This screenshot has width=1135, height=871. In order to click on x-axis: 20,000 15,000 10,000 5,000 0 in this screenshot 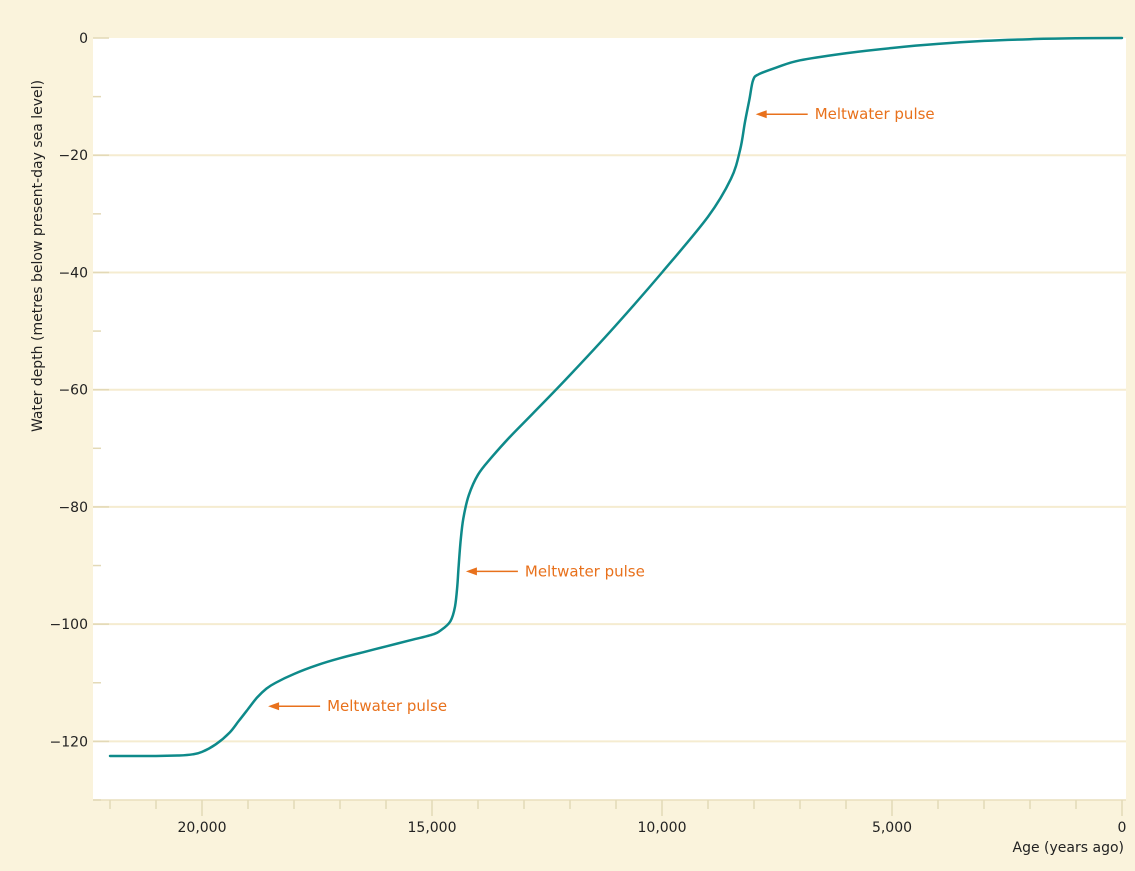, I will do `click(618, 818)`.